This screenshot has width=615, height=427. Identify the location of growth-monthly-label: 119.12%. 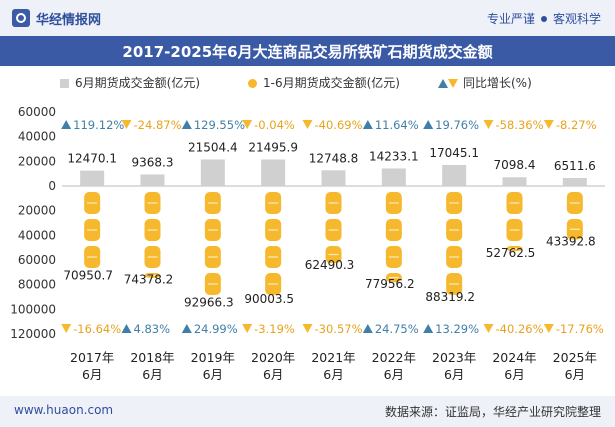
(98, 125).